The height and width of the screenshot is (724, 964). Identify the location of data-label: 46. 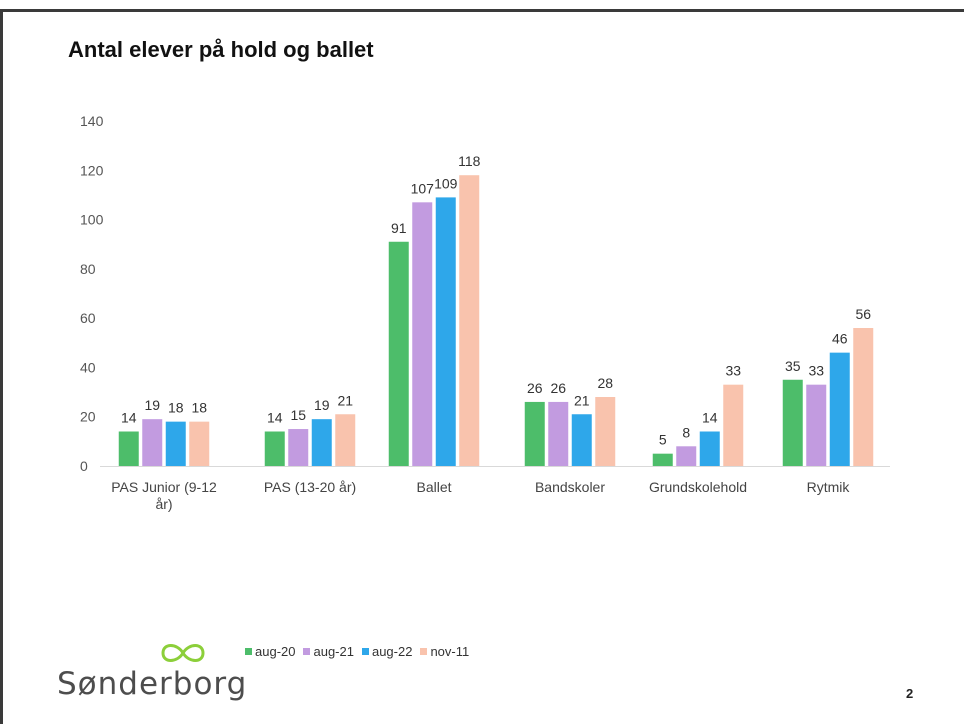
(840, 339).